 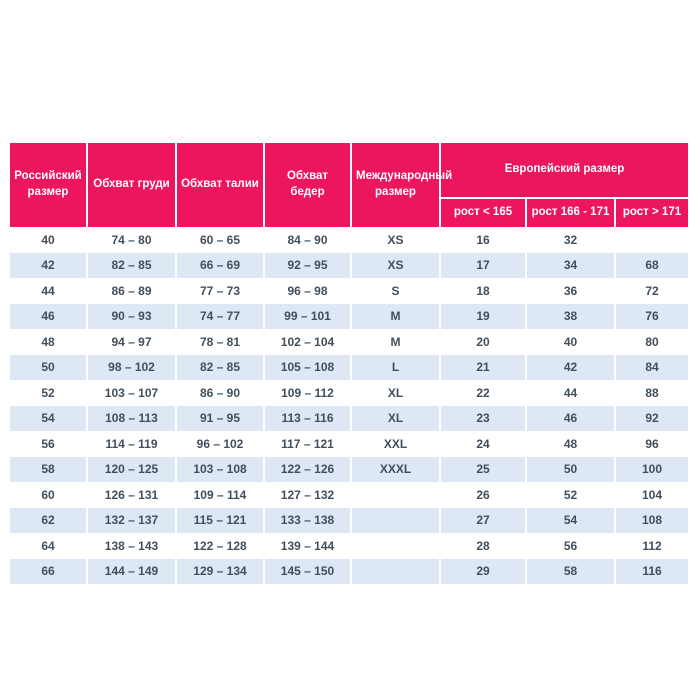 I want to click on table-cell: 126 – 131, so click(x=130, y=495).